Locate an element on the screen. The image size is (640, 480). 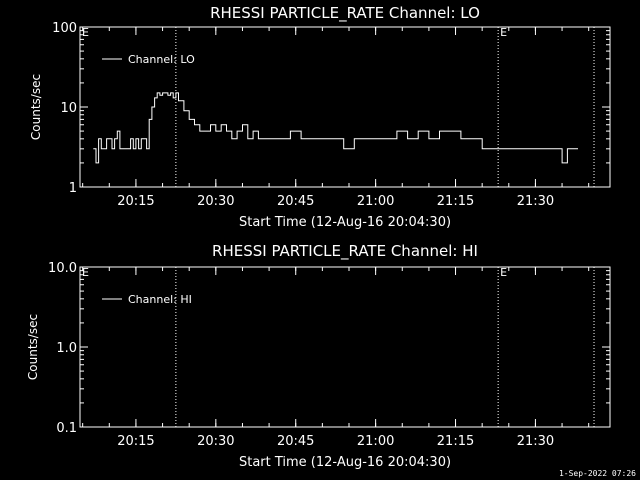
legend-label-hi: Channel: HI is located at coordinates (160, 299).